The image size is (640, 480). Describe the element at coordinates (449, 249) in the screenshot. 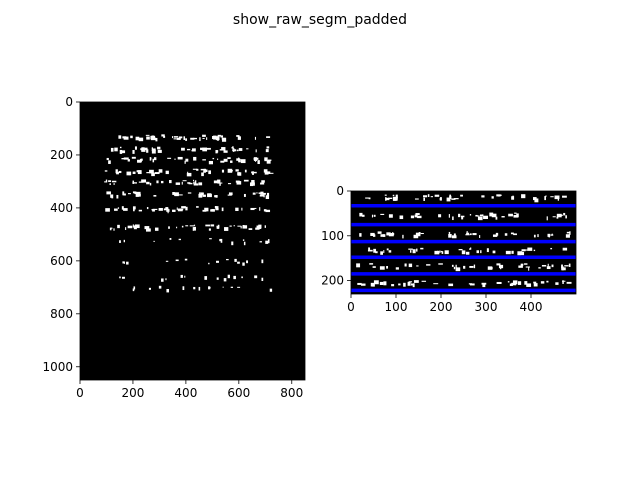

I see `right-image-panel: 0 100 200 300 400 0 100 200` at that location.